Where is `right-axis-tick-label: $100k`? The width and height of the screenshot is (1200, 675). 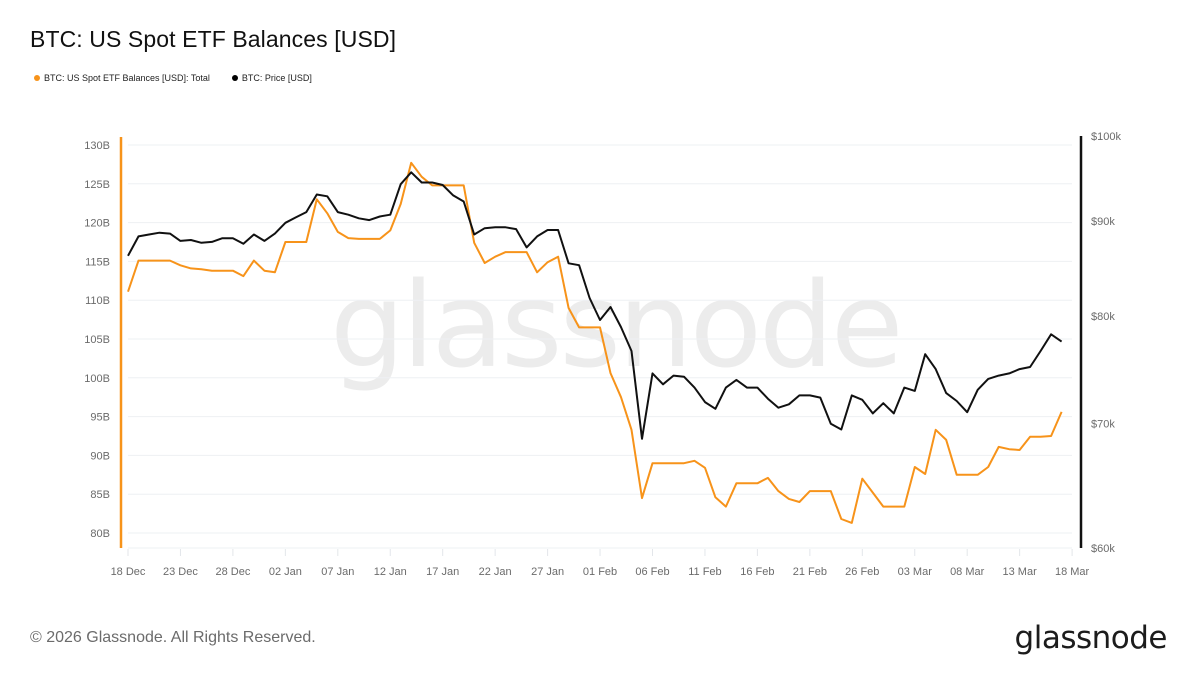
right-axis-tick-label: $100k is located at coordinates (1106, 137).